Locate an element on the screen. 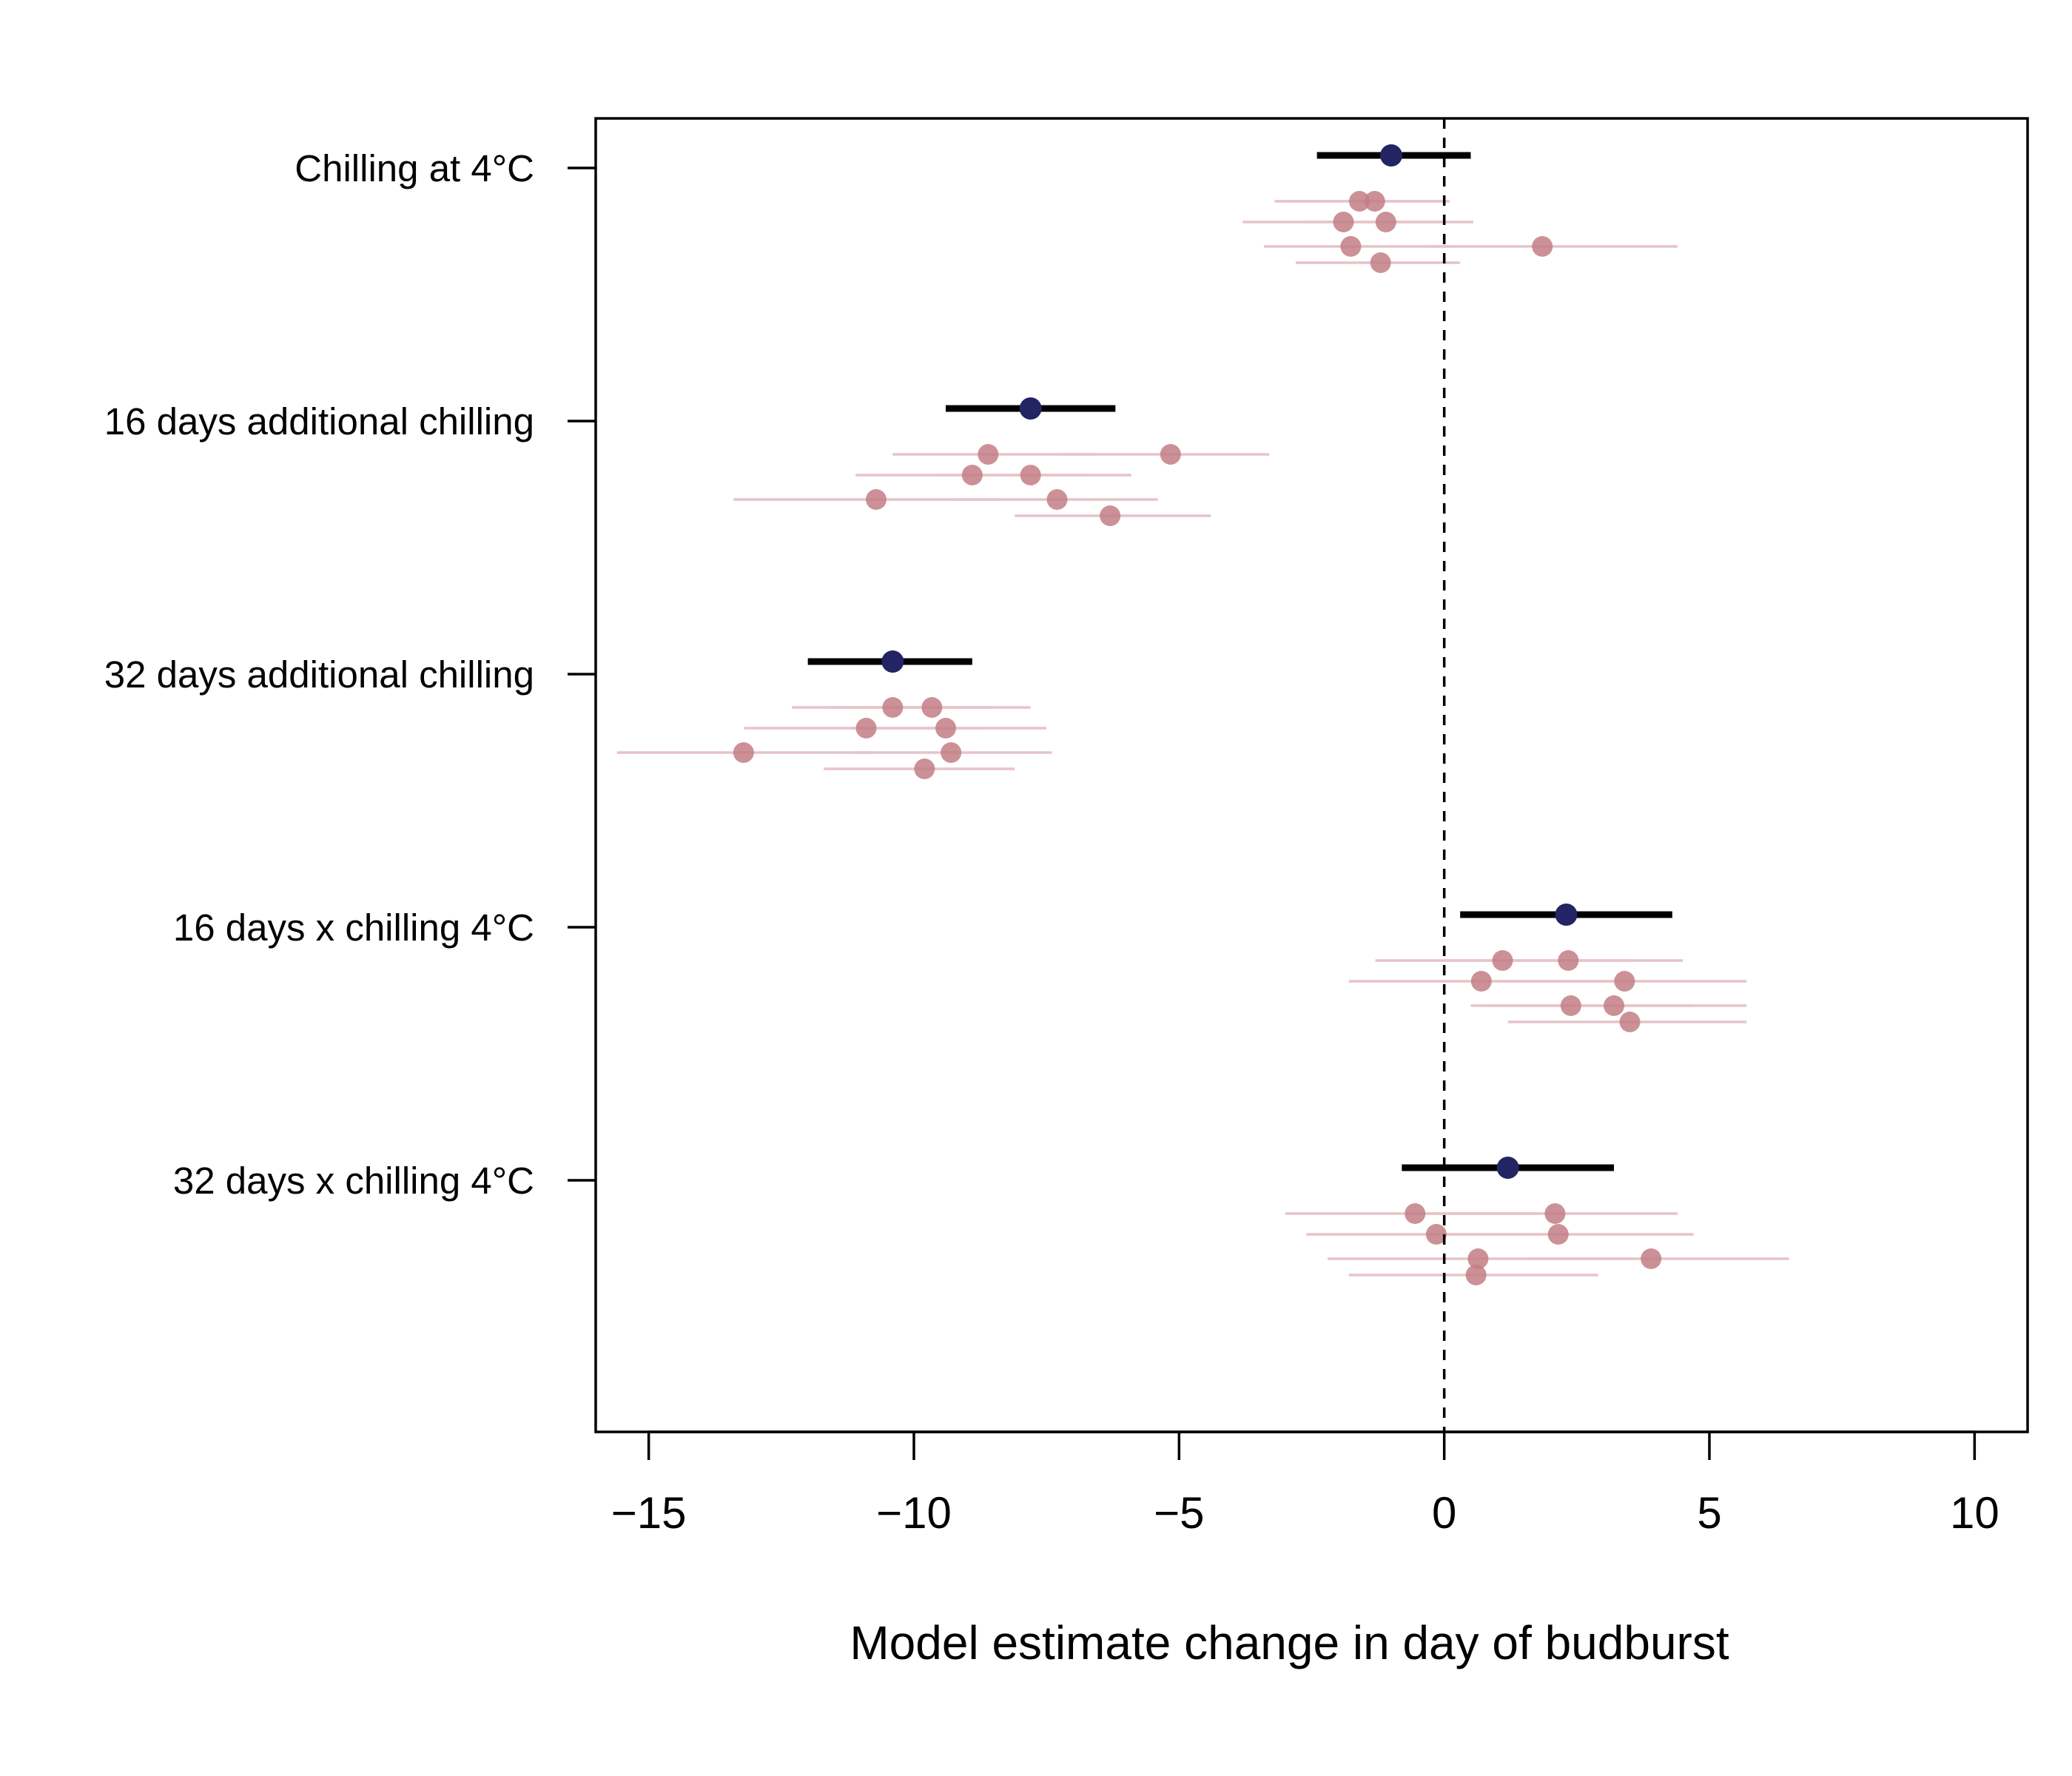  y-tick-label: 32 days additional chilling is located at coordinates (319, 674).